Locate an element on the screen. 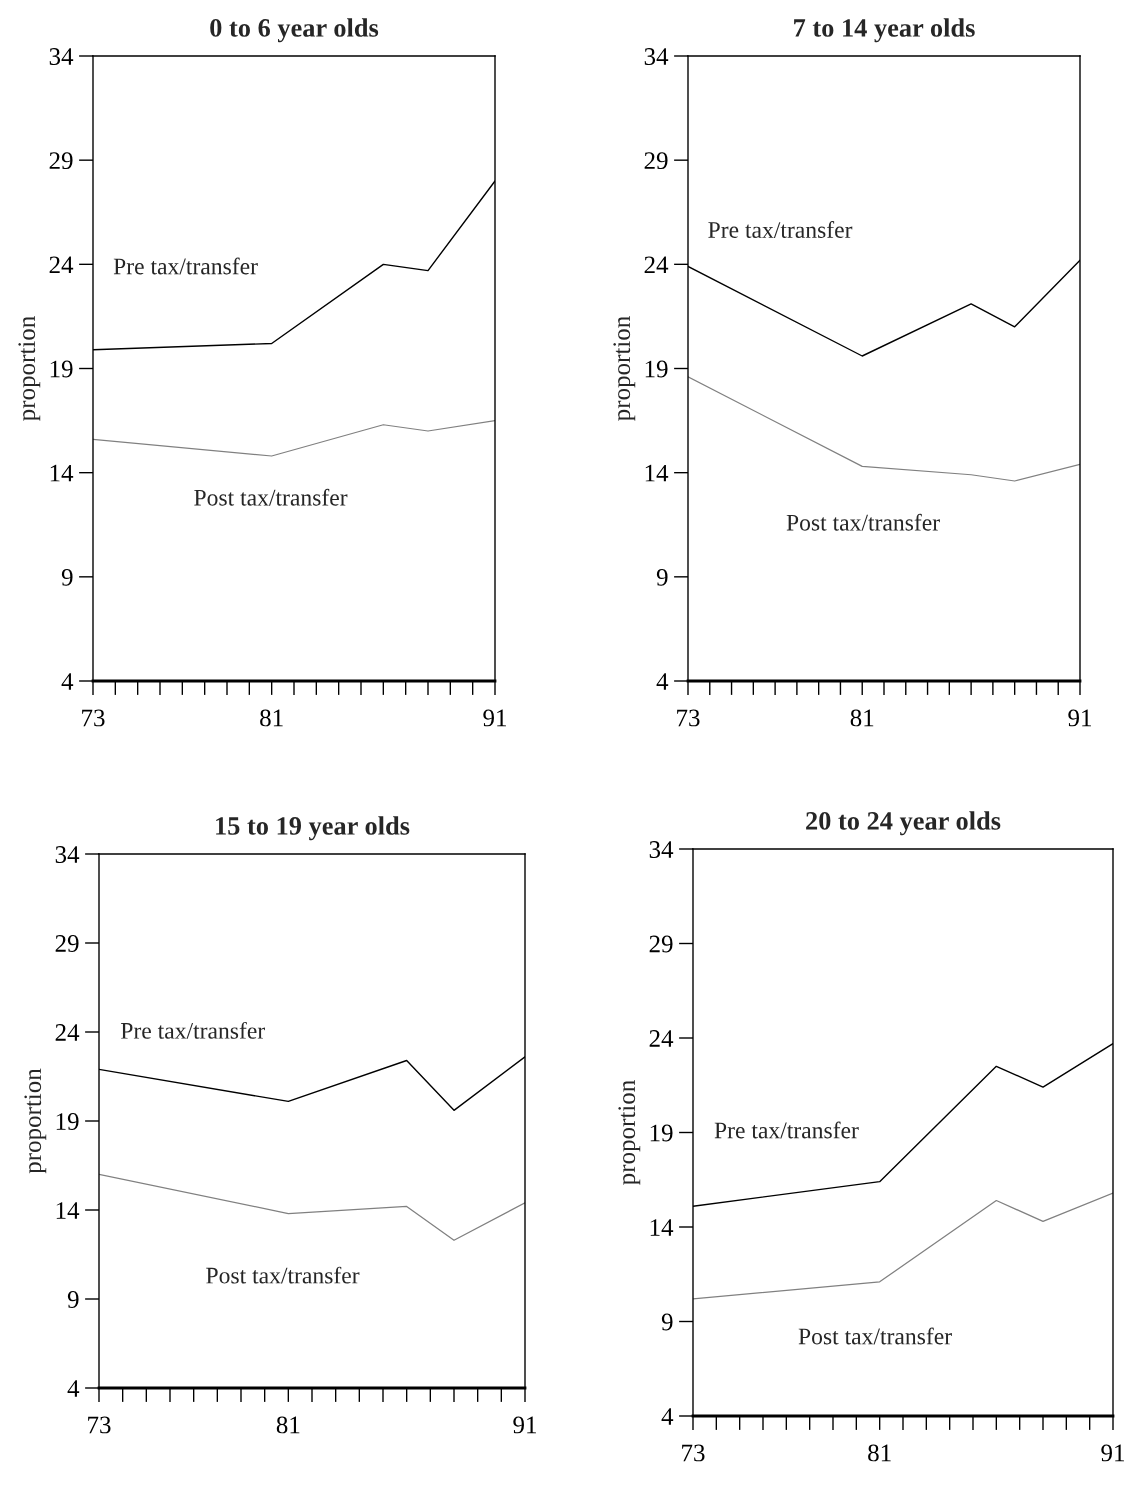 Image resolution: width=1133 pixels, height=1492 pixels. text: Pre tax/transfer is located at coordinates (185, 266).